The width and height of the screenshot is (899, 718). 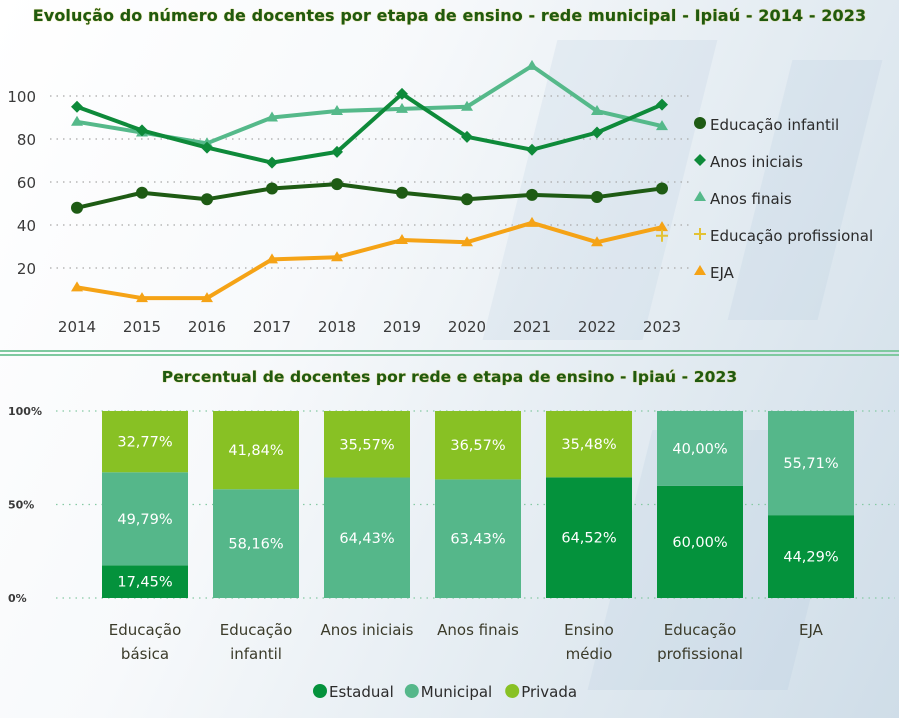 I want to click on bar-stack: 63,43% 36,57%, so click(x=478, y=504).